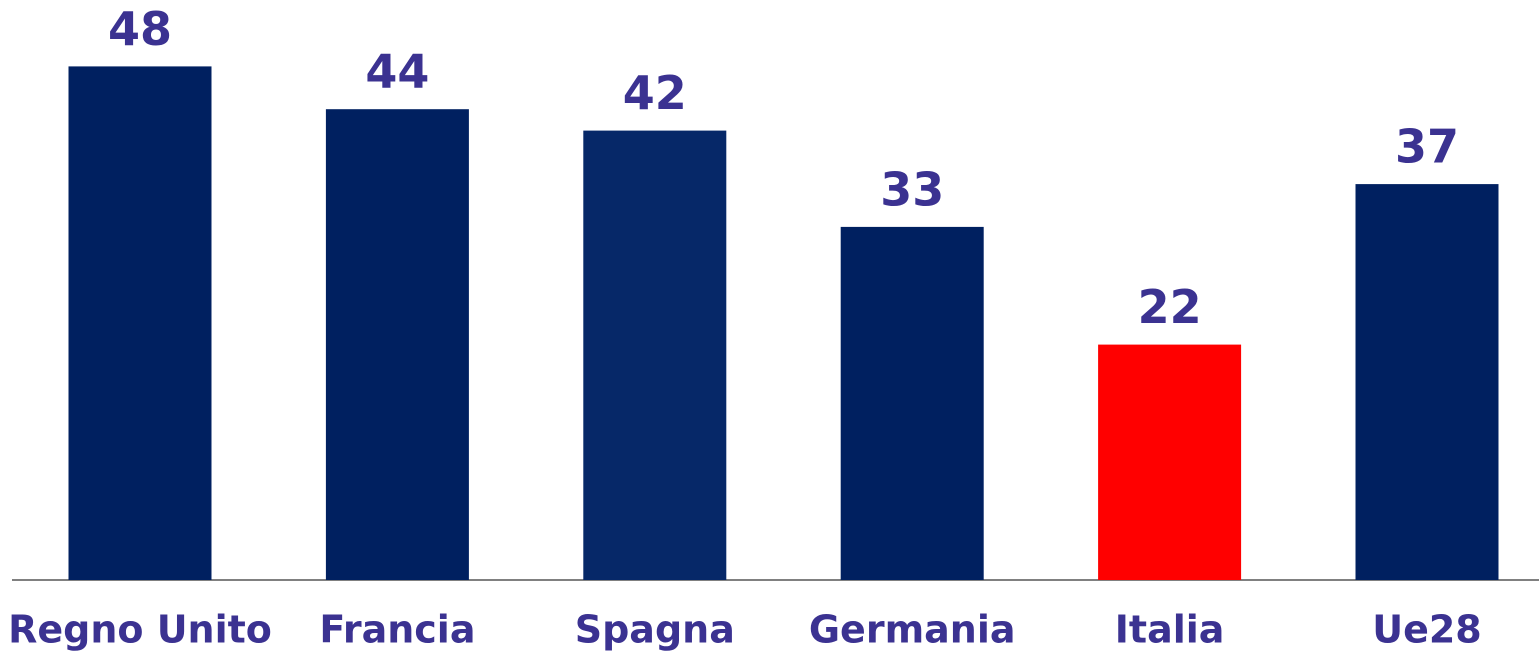  I want to click on category-label: Ue28, so click(1427, 630).